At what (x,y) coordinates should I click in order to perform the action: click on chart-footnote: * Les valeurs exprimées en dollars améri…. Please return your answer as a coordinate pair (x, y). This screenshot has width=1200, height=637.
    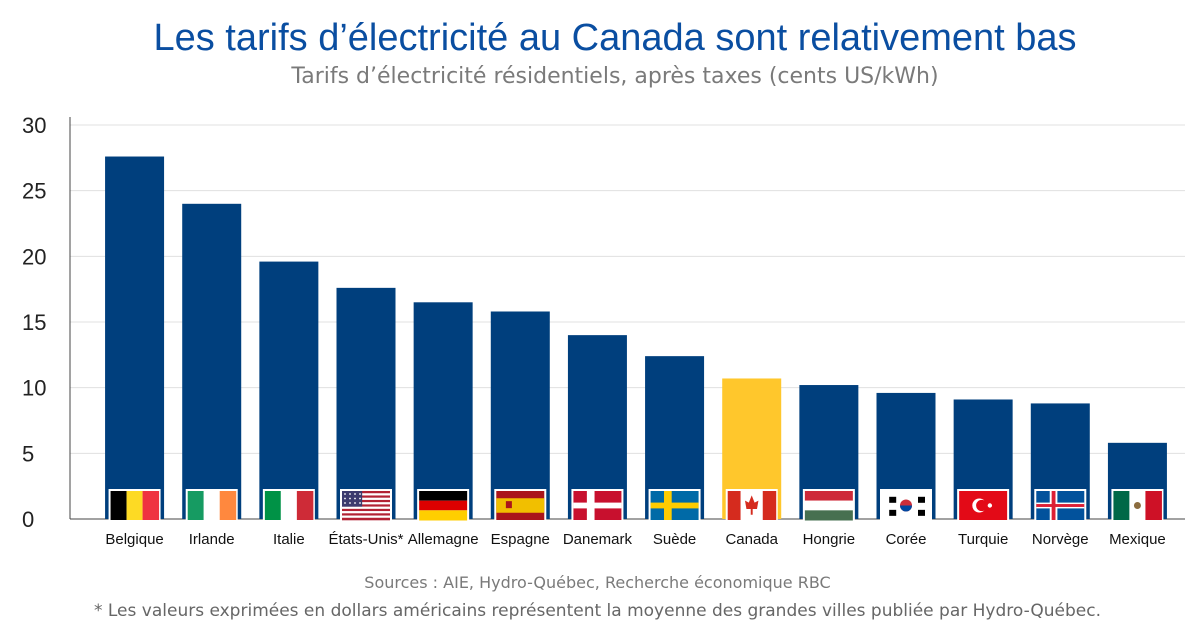
    Looking at the image, I should click on (597, 611).